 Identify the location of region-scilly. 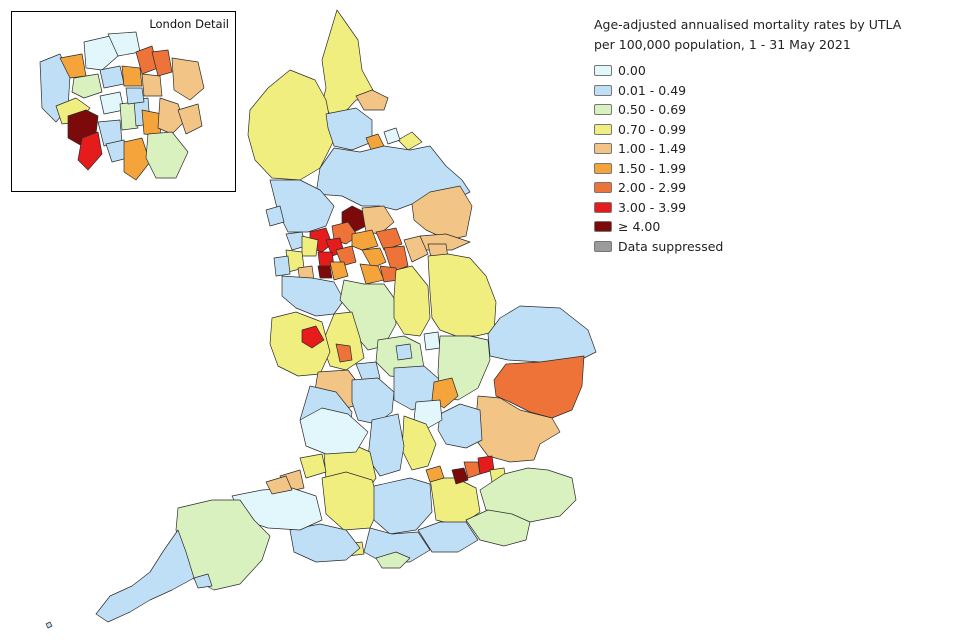
(49, 625).